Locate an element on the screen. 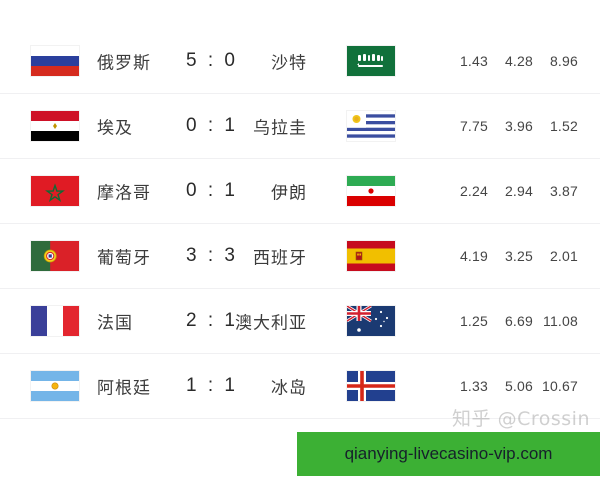 The image size is (600, 480). odds-group: 2.24 2.94 3.87 is located at coordinates (510, 191).